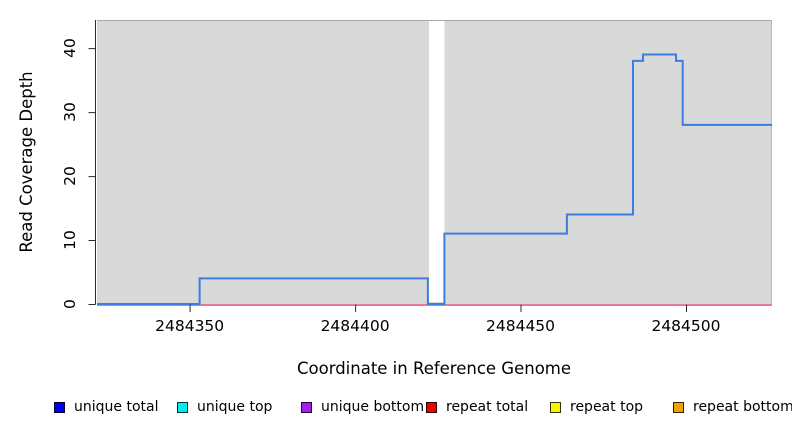  Describe the element at coordinates (70, 112) in the screenshot. I see `y-tick-label: 30` at that location.